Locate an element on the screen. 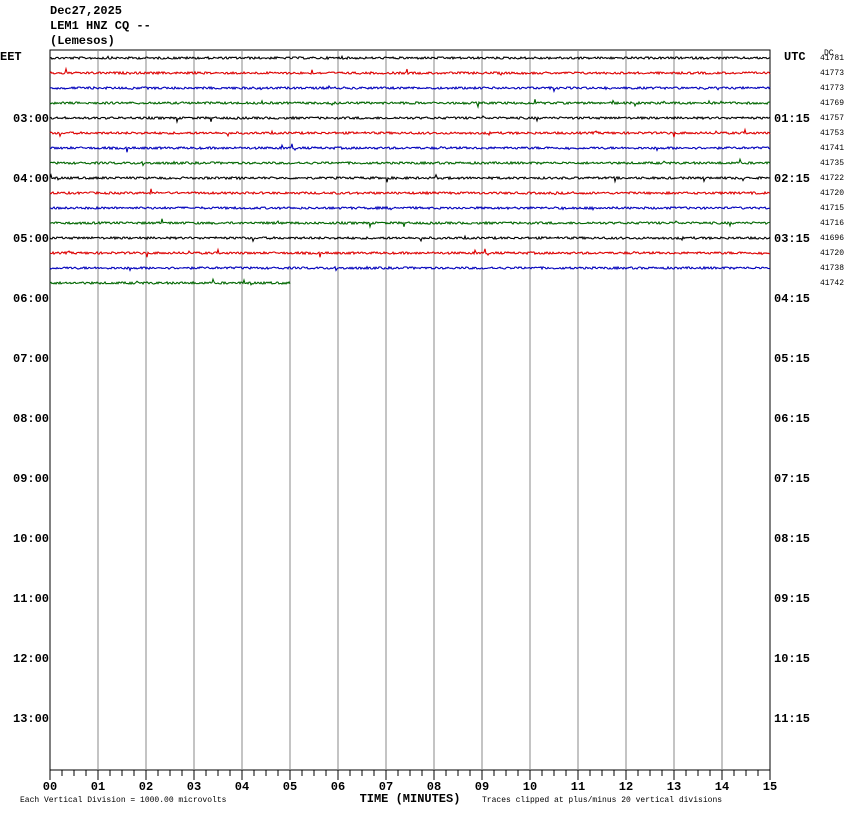 This screenshot has height=814, width=850. x-axis-title: TIME (MINUTES) is located at coordinates (410, 799).